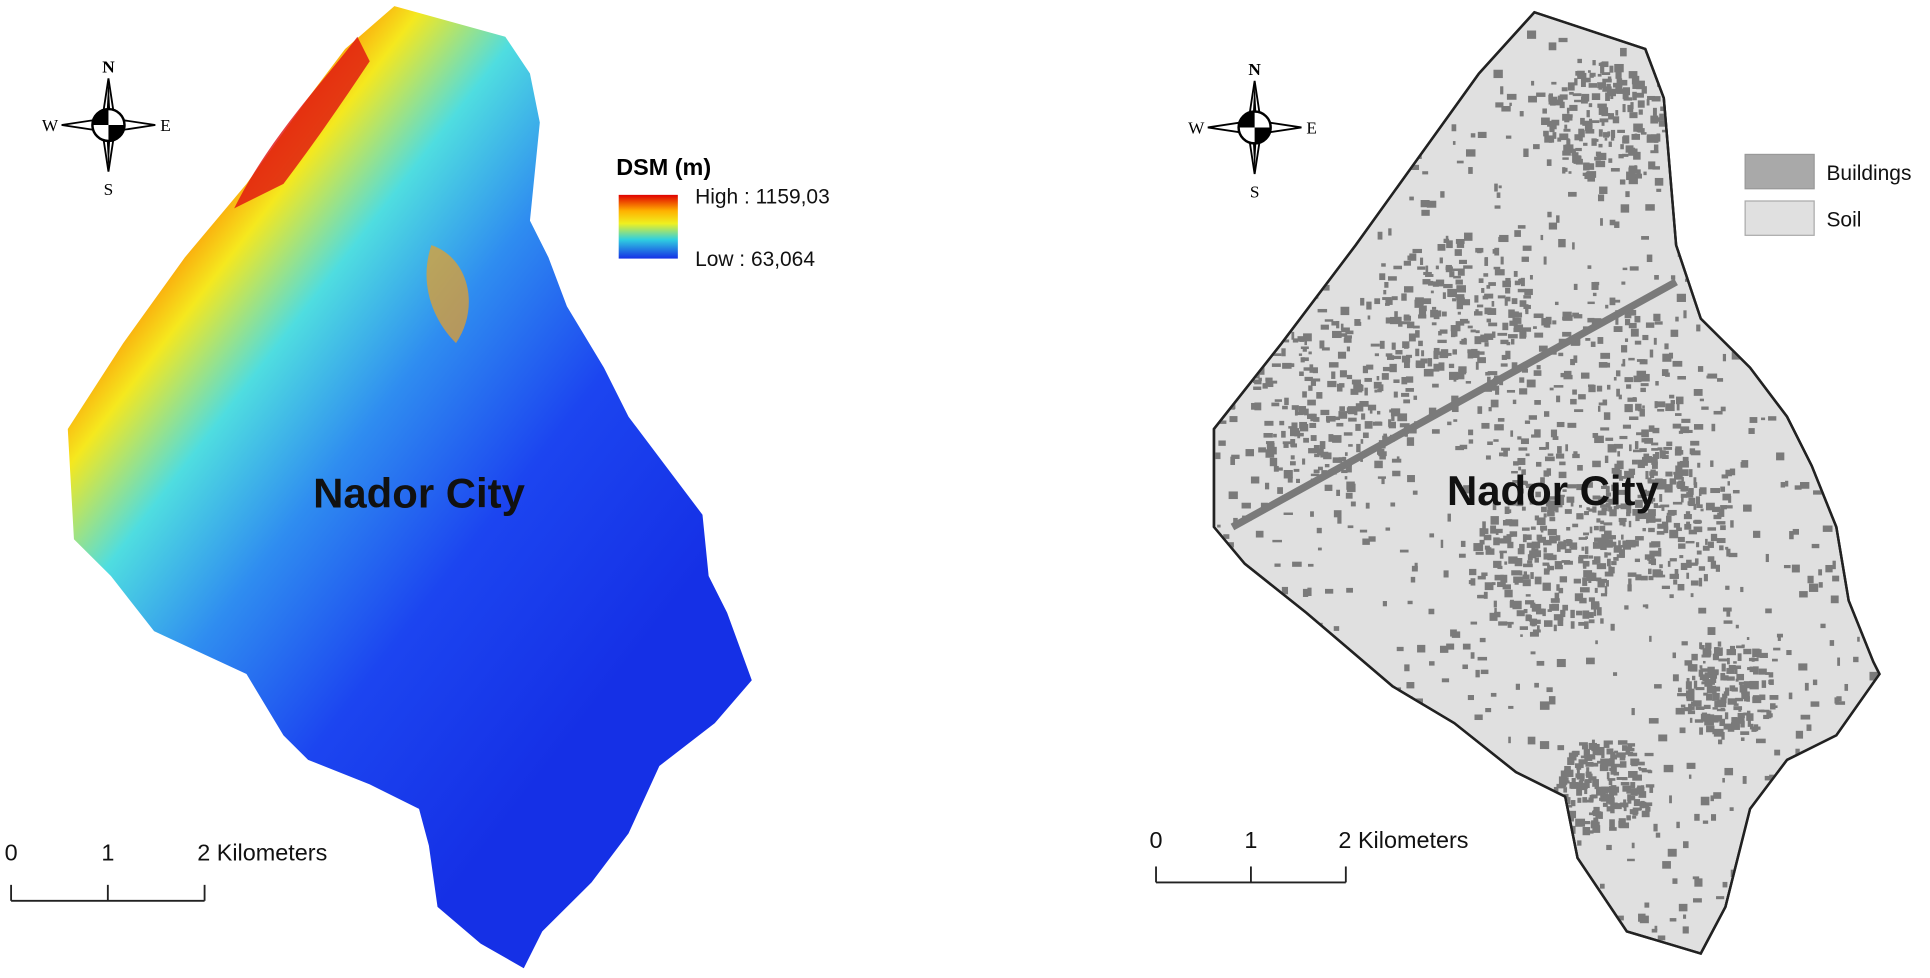 The width and height of the screenshot is (1930, 978). What do you see at coordinates (663, 167) in the screenshot?
I see `legend-title: DSM (m)` at bounding box center [663, 167].